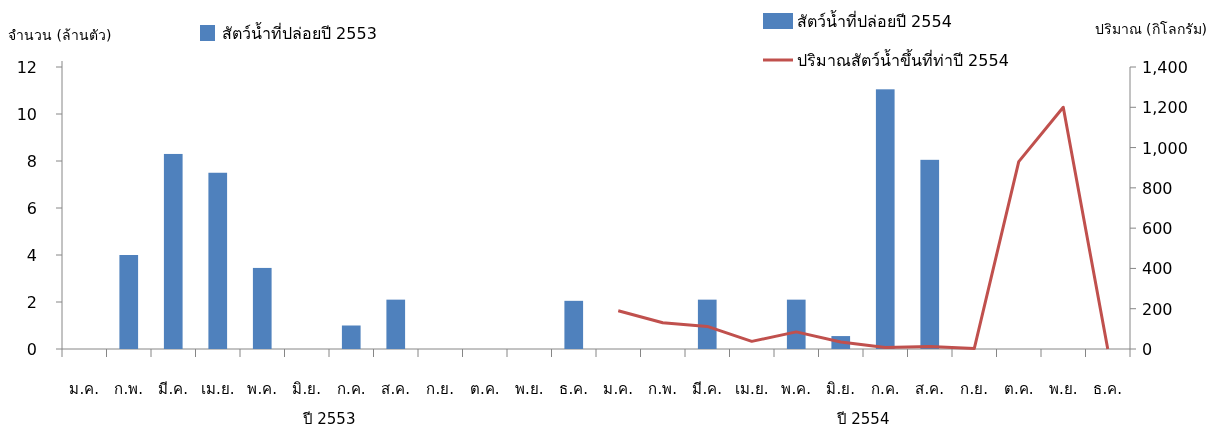  What do you see at coordinates (1157, 269) in the screenshot?
I see `y2-tick-label: 400` at bounding box center [1157, 269].